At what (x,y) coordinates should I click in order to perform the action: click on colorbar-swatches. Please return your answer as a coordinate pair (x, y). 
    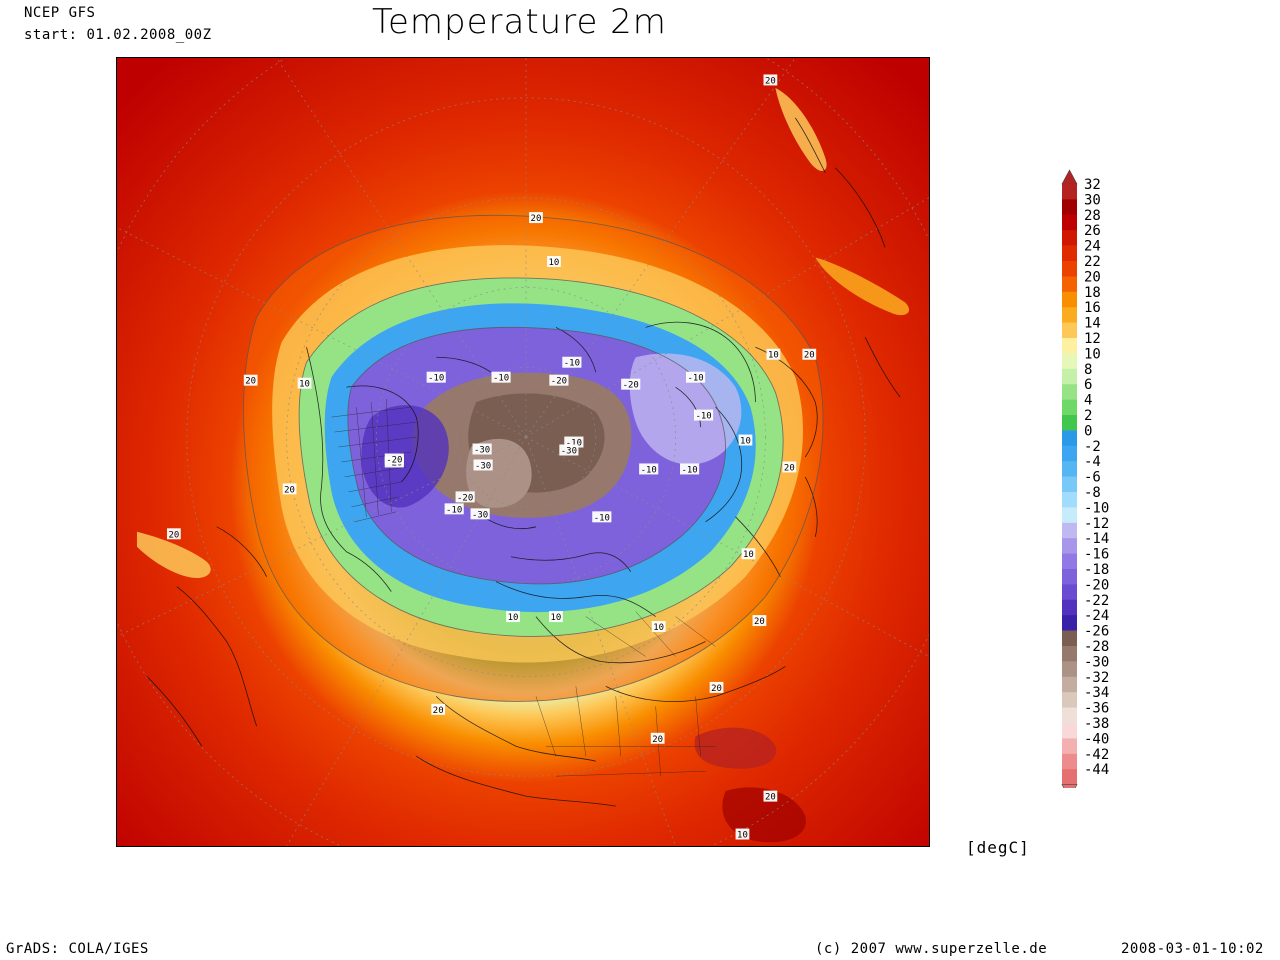
    Looking at the image, I should click on (1069, 478).